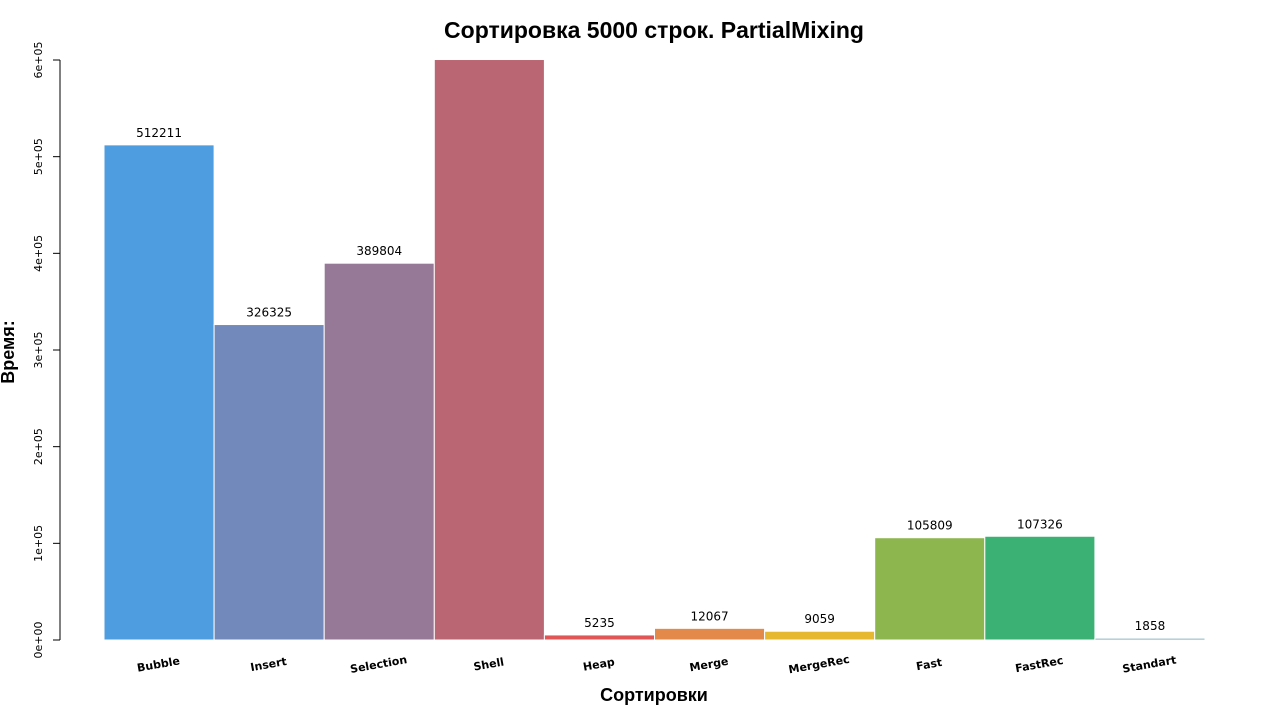  I want to click on y-tick-label: 4e+05, so click(38, 253).